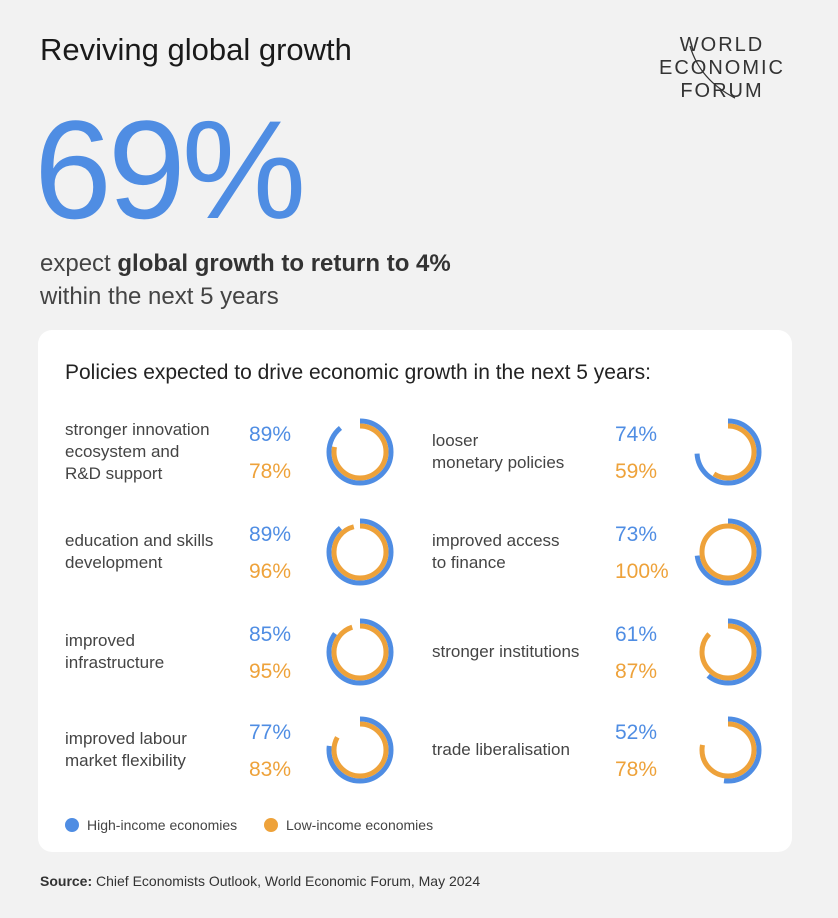  What do you see at coordinates (270, 634) in the screenshot?
I see `value-label: 85%` at bounding box center [270, 634].